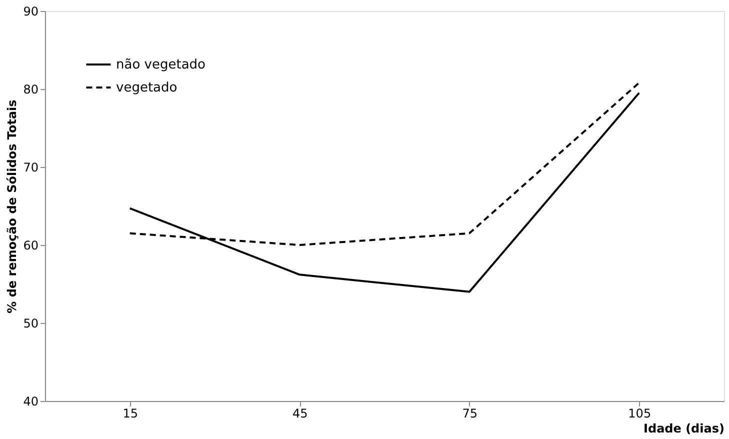  What do you see at coordinates (30, 167) in the screenshot?
I see `y-tick-label: 70` at bounding box center [30, 167].